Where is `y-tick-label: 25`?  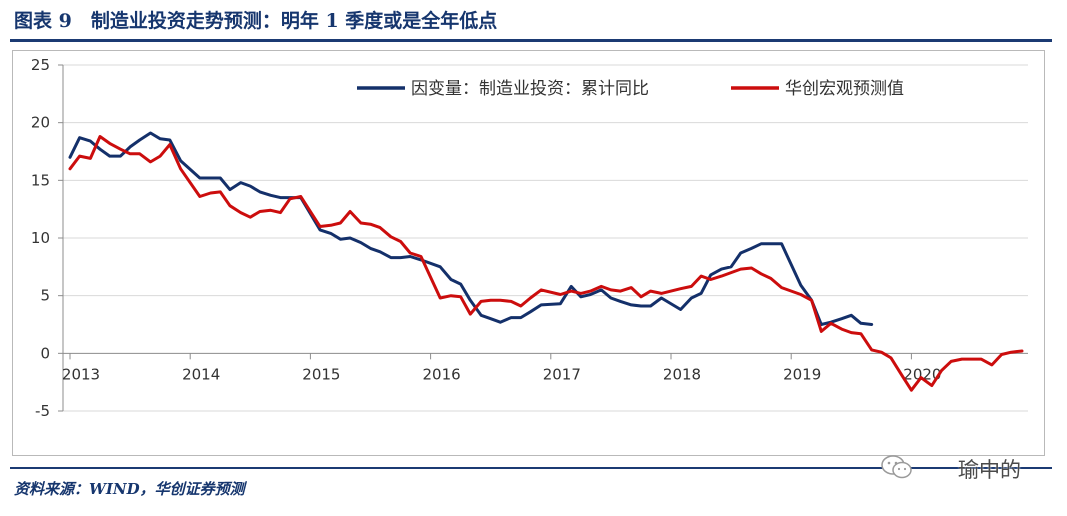 y-tick-label: 25 is located at coordinates (40, 65).